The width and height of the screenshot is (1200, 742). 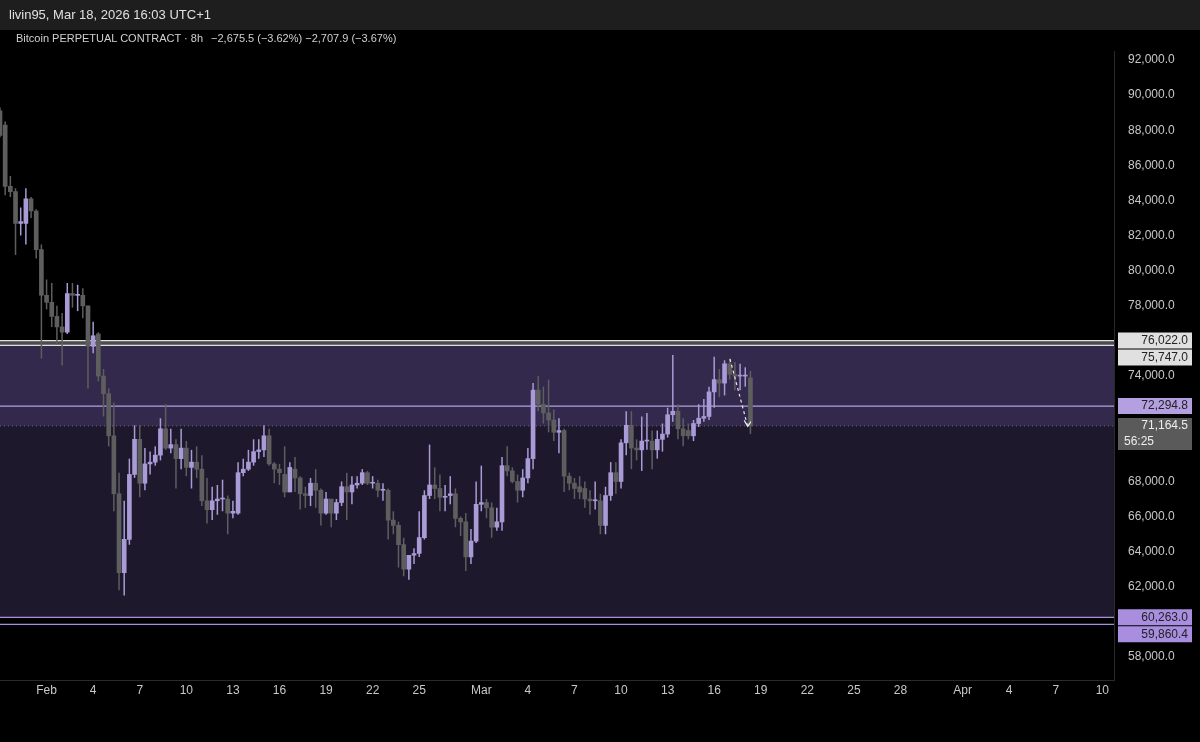 What do you see at coordinates (47, 690) in the screenshot?
I see `x-tick-label: Feb` at bounding box center [47, 690].